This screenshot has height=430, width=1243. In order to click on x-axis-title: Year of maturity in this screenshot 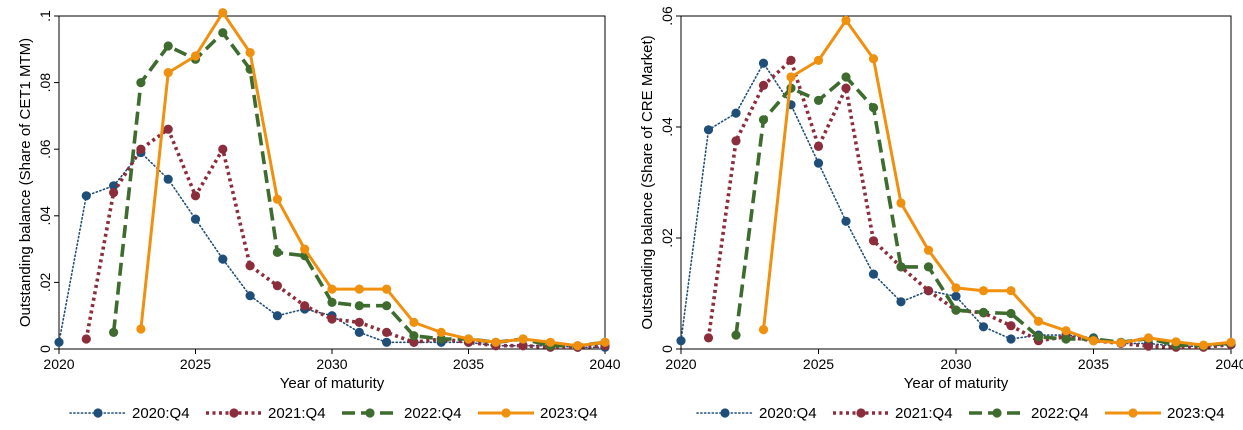, I will do `click(332, 383)`.